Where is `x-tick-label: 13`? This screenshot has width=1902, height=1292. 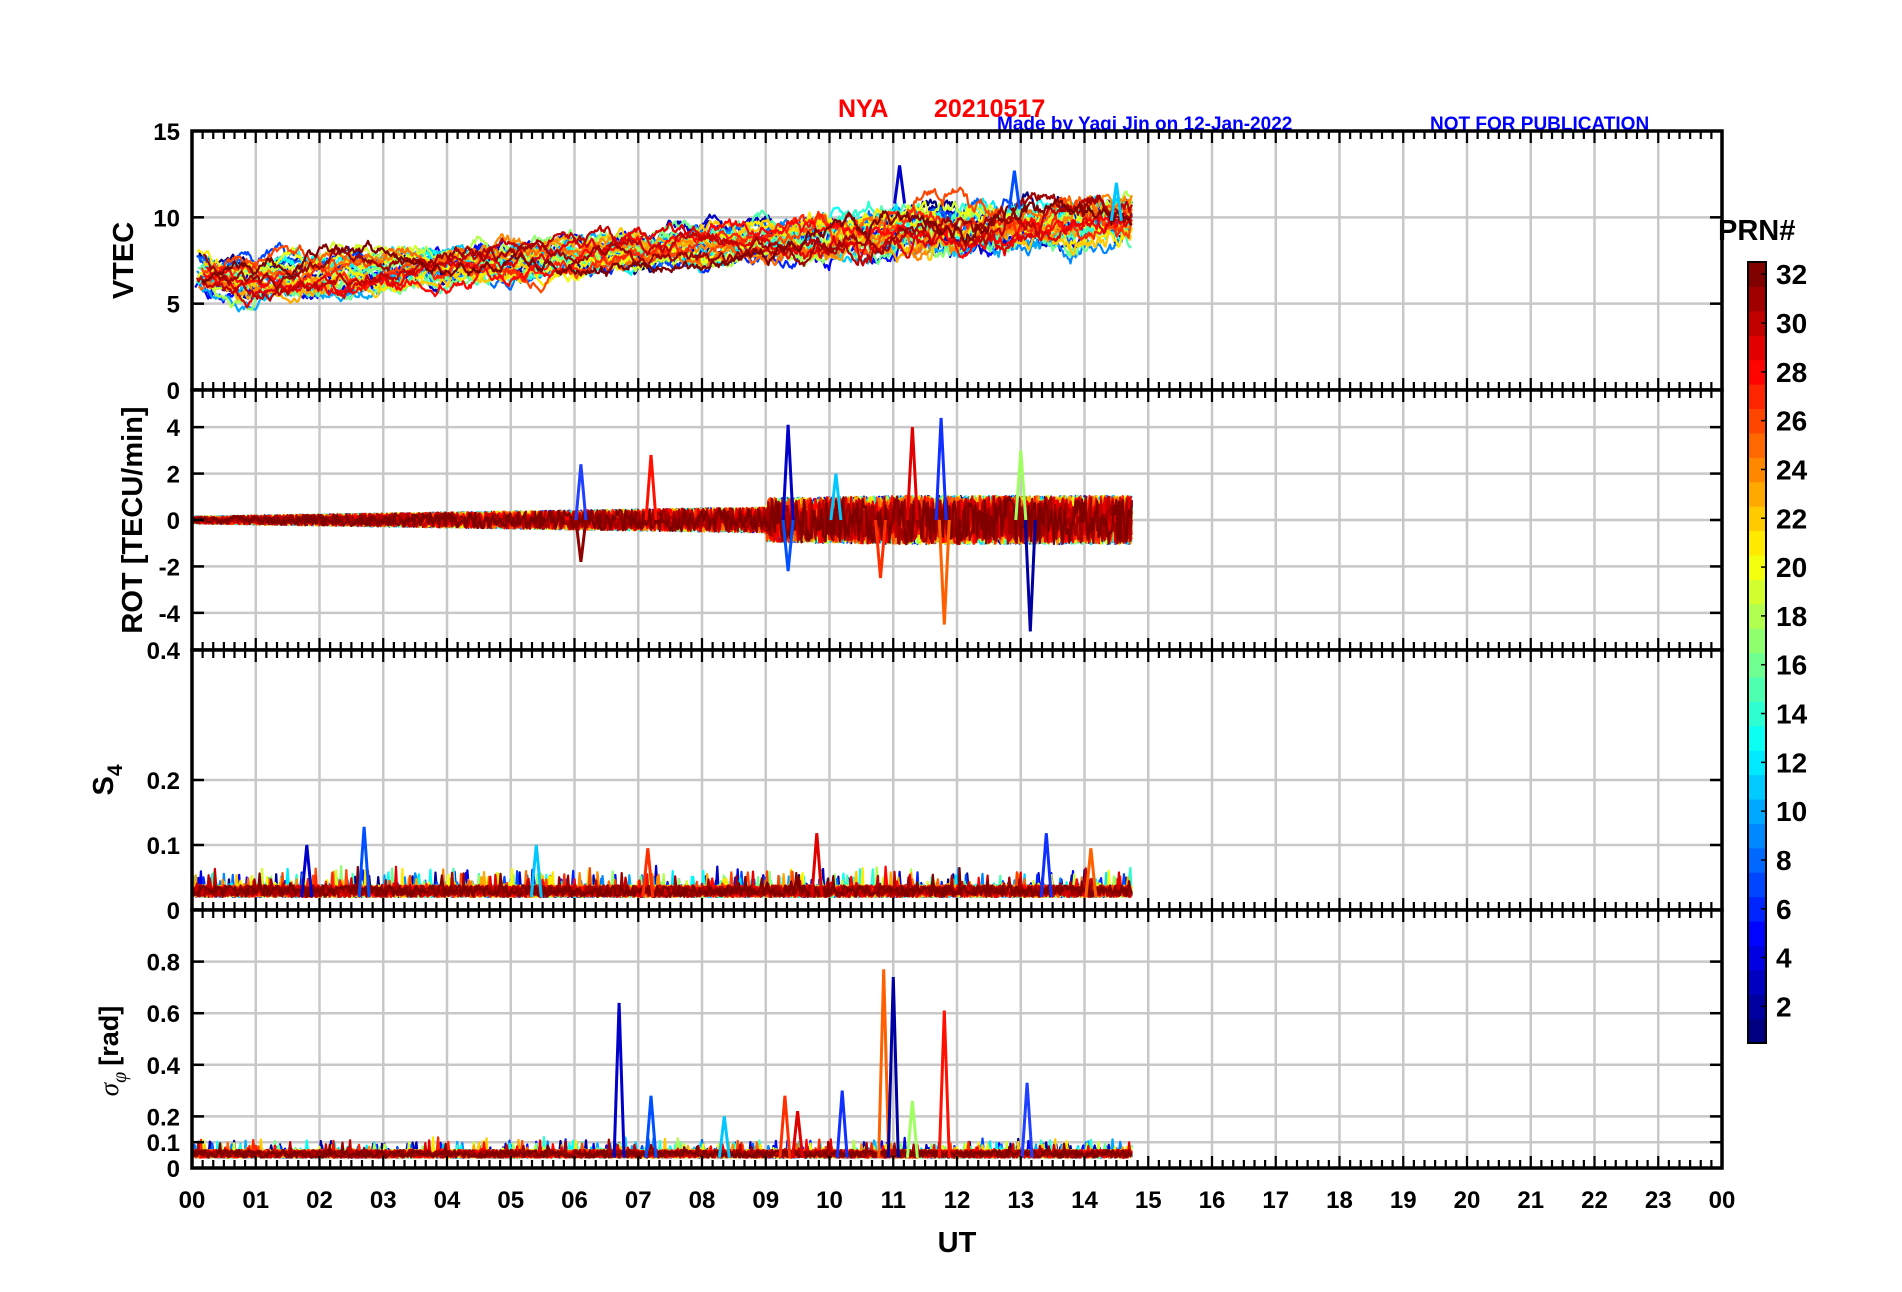 x-tick-label: 13 is located at coordinates (1020, 1200).